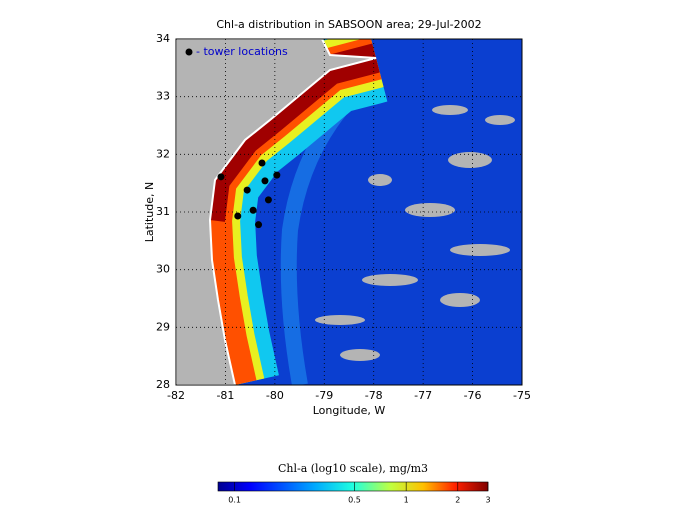  What do you see at coordinates (163, 211) in the screenshot?
I see `y-tick-label: 31` at bounding box center [163, 211].